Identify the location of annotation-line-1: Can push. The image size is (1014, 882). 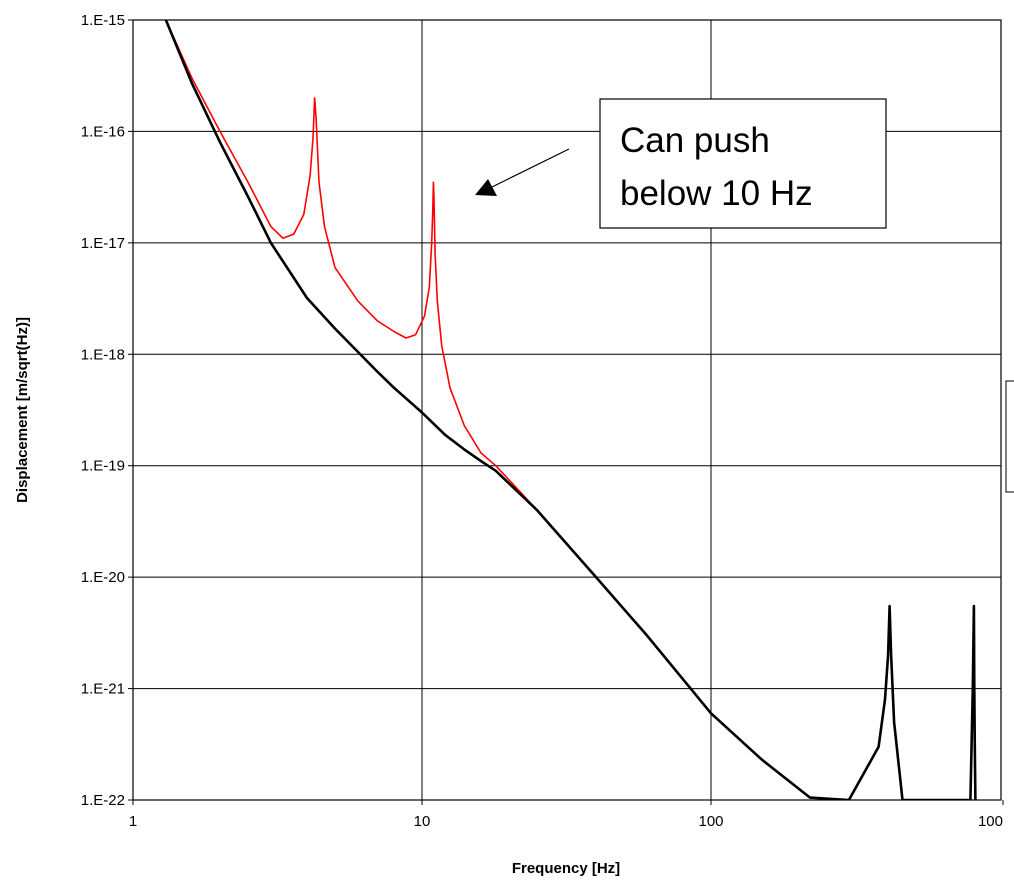
(695, 140).